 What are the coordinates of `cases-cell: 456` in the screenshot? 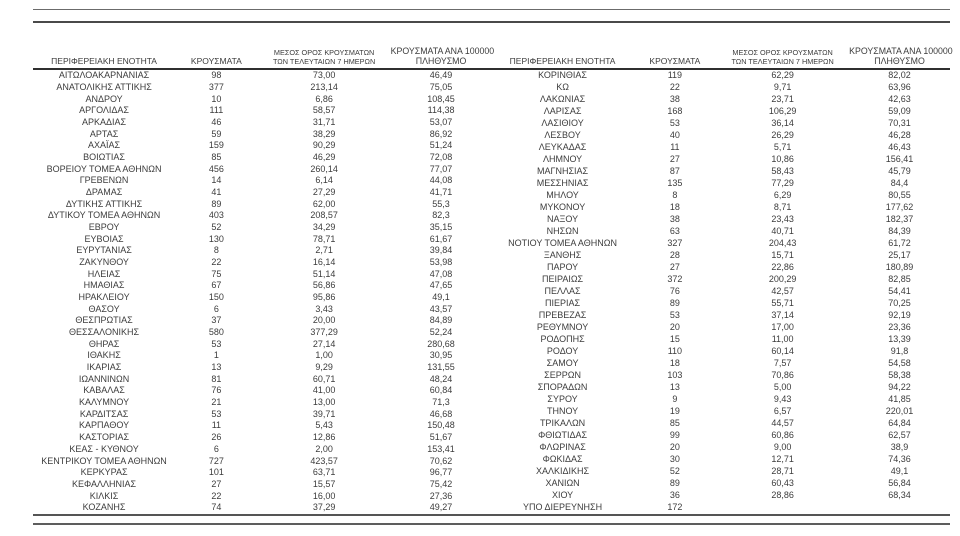 It's located at (216, 168).